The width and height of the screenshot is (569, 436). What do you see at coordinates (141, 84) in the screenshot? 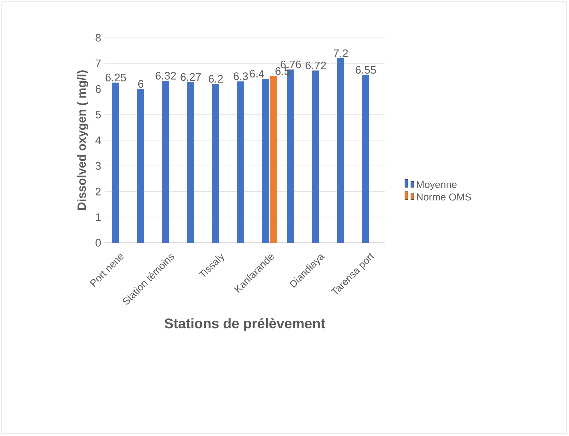
I see `data-label: 6` at bounding box center [141, 84].